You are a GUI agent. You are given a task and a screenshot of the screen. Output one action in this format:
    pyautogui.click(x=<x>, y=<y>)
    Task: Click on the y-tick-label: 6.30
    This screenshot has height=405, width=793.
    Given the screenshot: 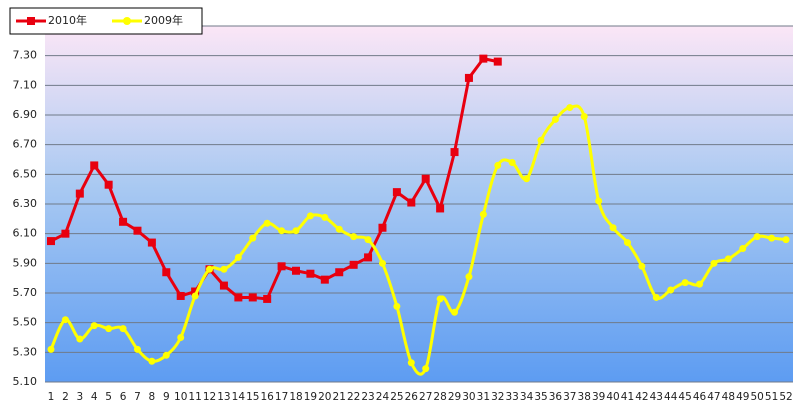 What is the action you would take?
    pyautogui.click(x=25, y=203)
    